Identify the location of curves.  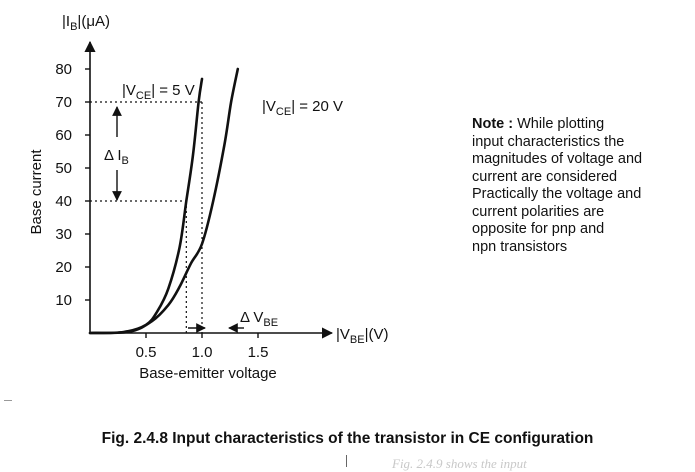
(164, 201).